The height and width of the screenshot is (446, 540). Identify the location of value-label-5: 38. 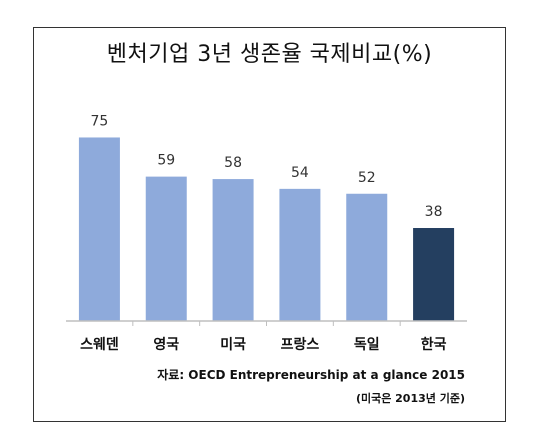
(434, 212).